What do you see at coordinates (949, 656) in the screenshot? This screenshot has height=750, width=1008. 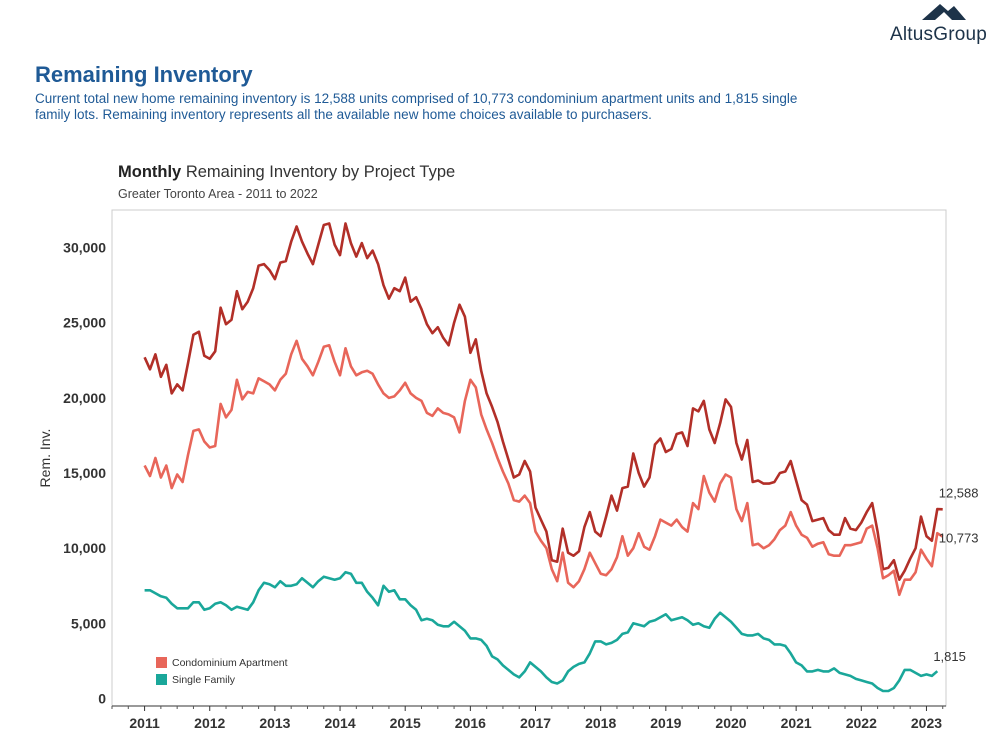 I see `series-end-label: 1,815` at bounding box center [949, 656].